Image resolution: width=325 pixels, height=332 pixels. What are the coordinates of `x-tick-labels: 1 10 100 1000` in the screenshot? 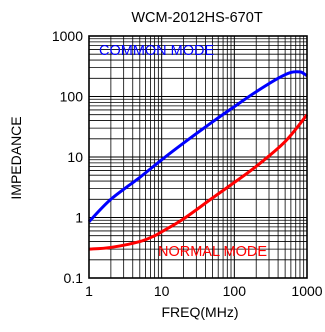 It's located at (204, 291).